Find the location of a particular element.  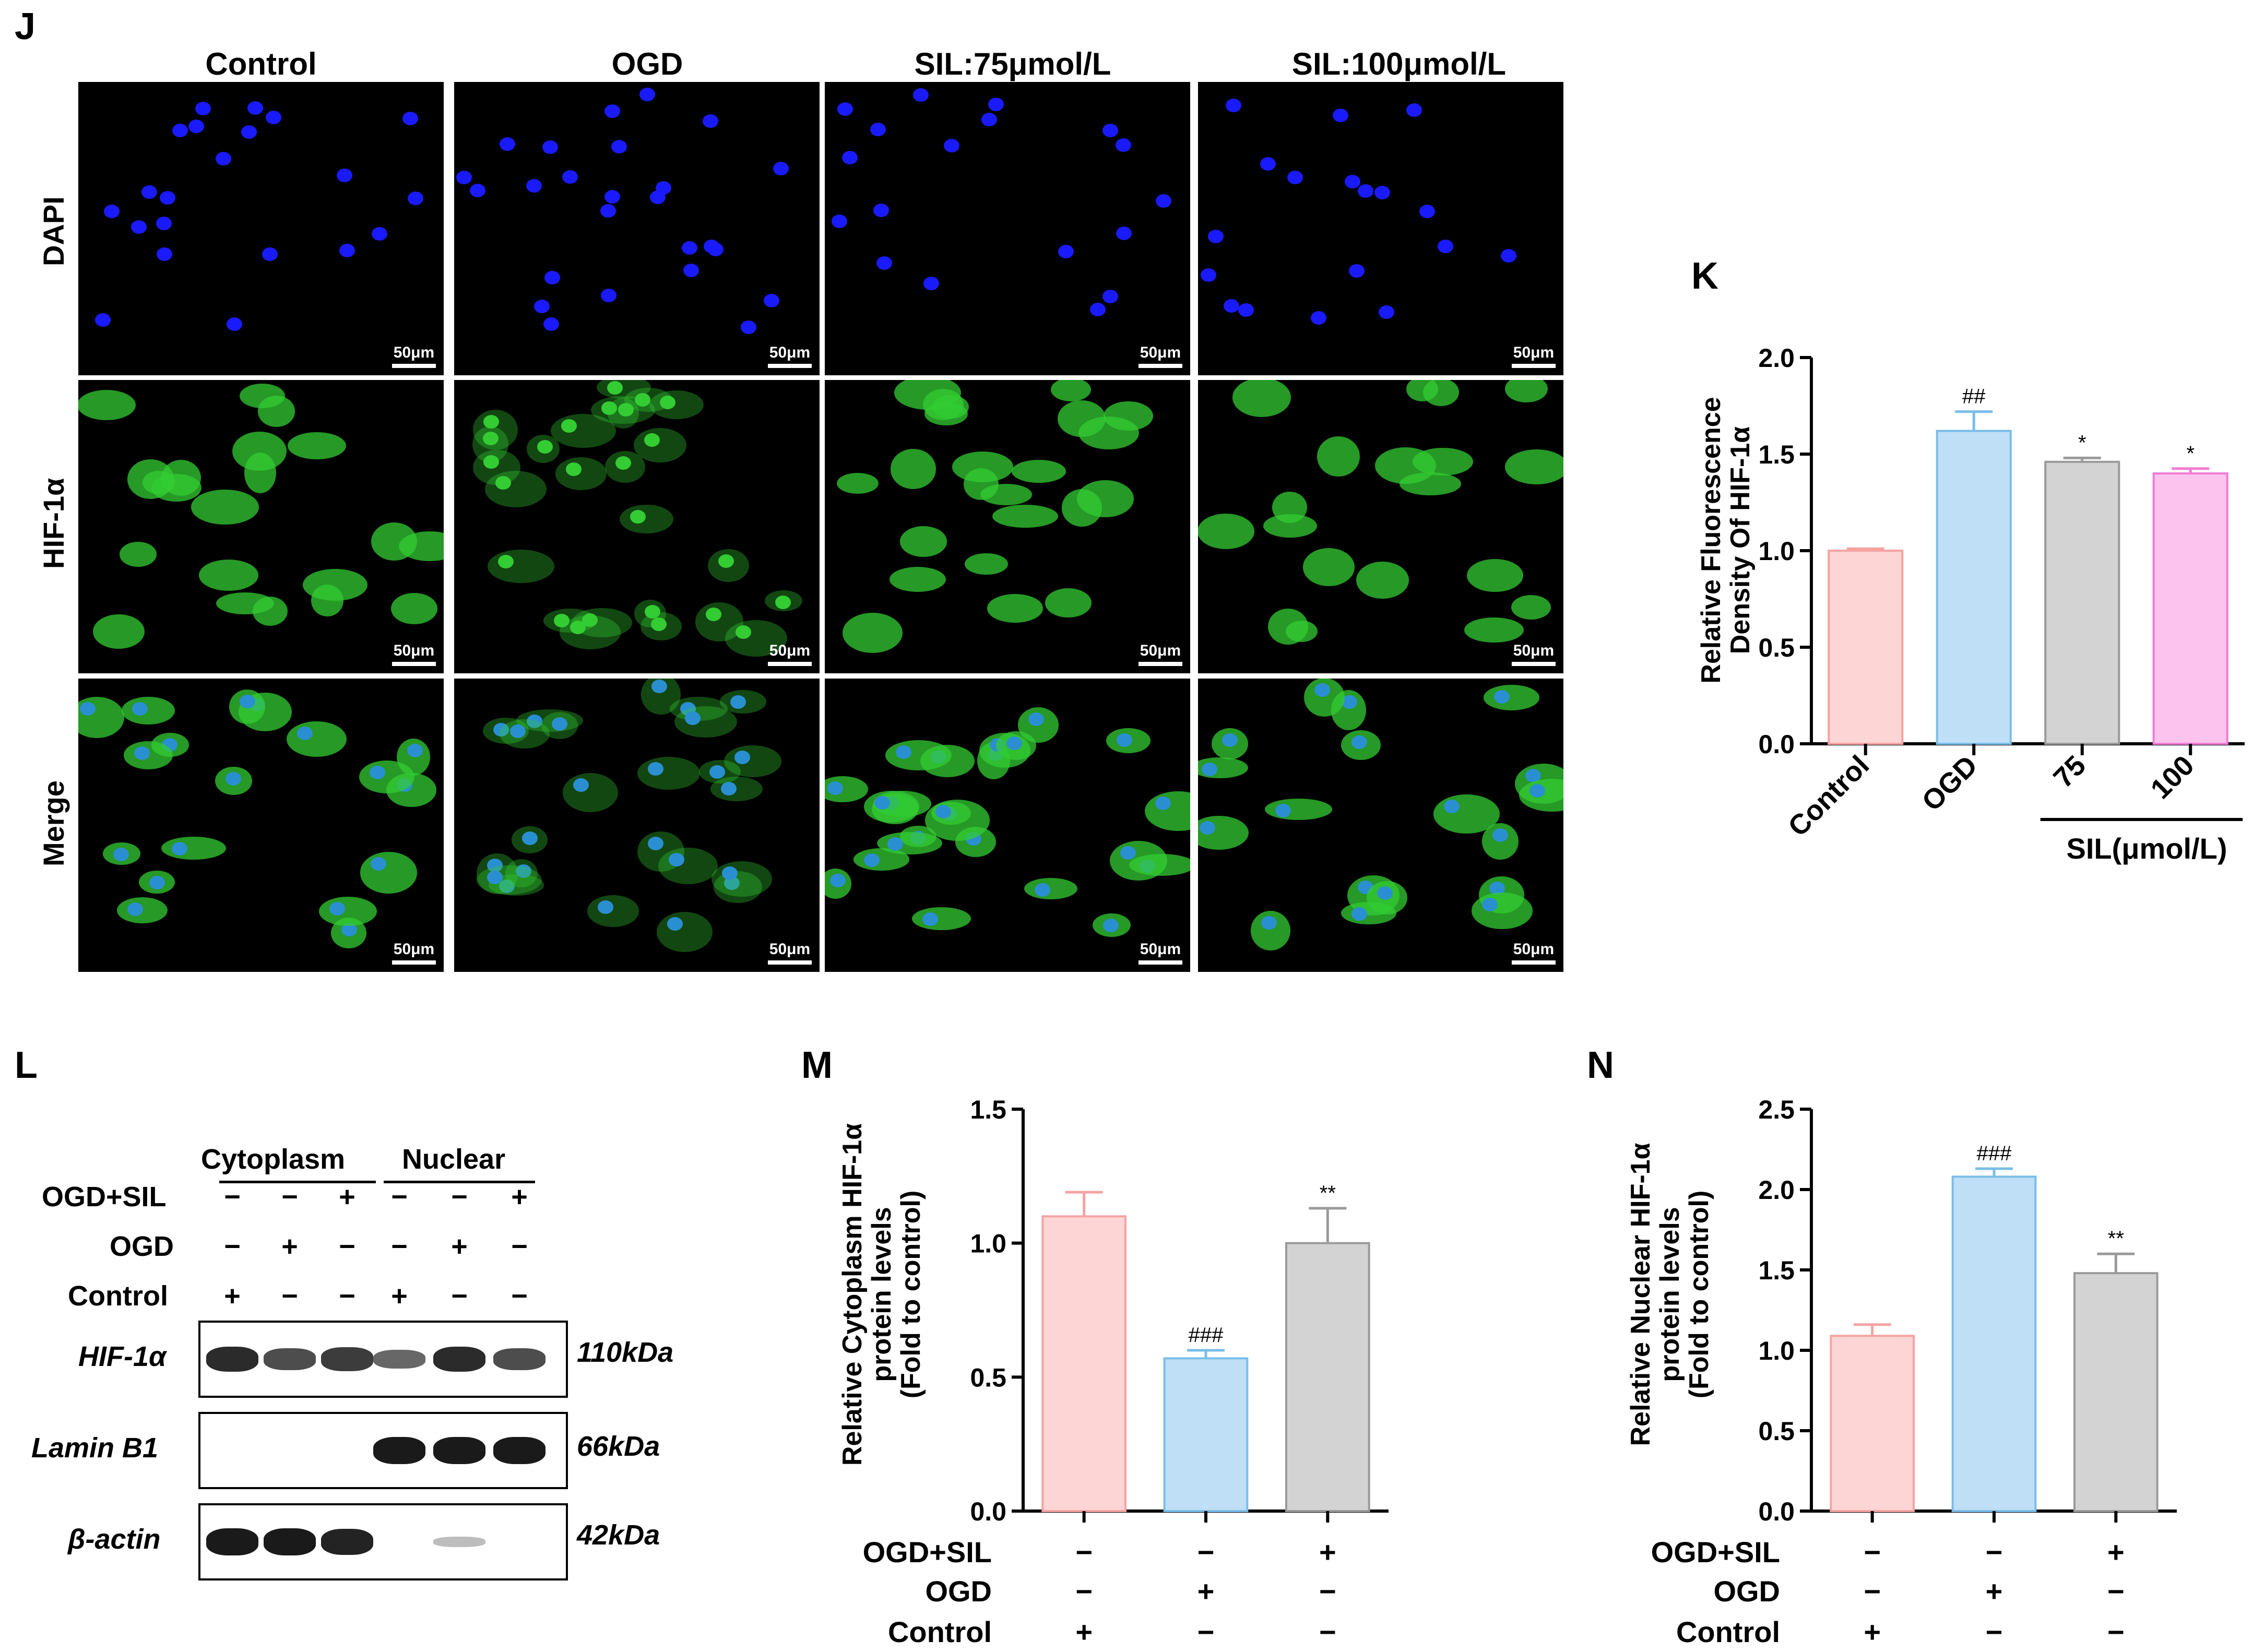

blot-condition-control: Control is located at coordinates (118, 1296).